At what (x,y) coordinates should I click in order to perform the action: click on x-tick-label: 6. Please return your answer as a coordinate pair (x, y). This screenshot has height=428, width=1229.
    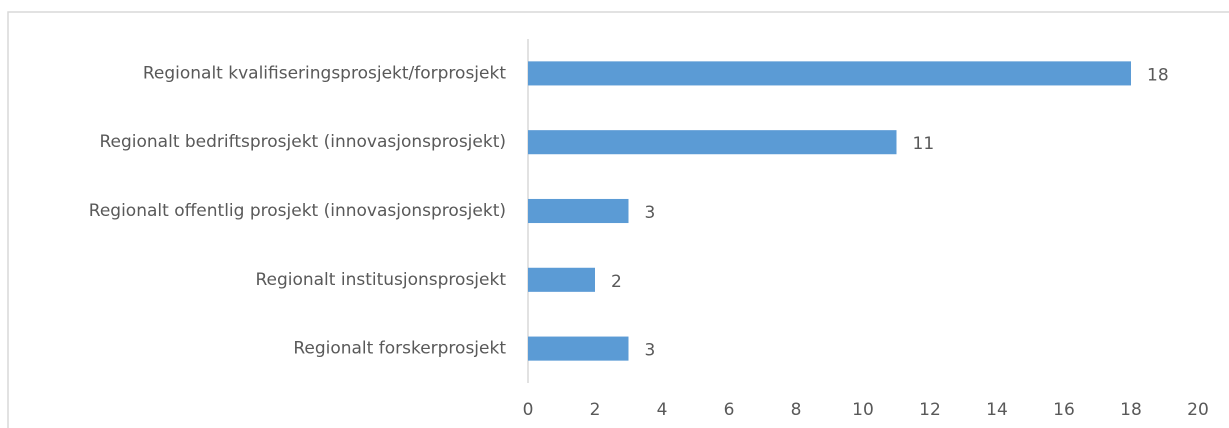
    Looking at the image, I should click on (729, 410).